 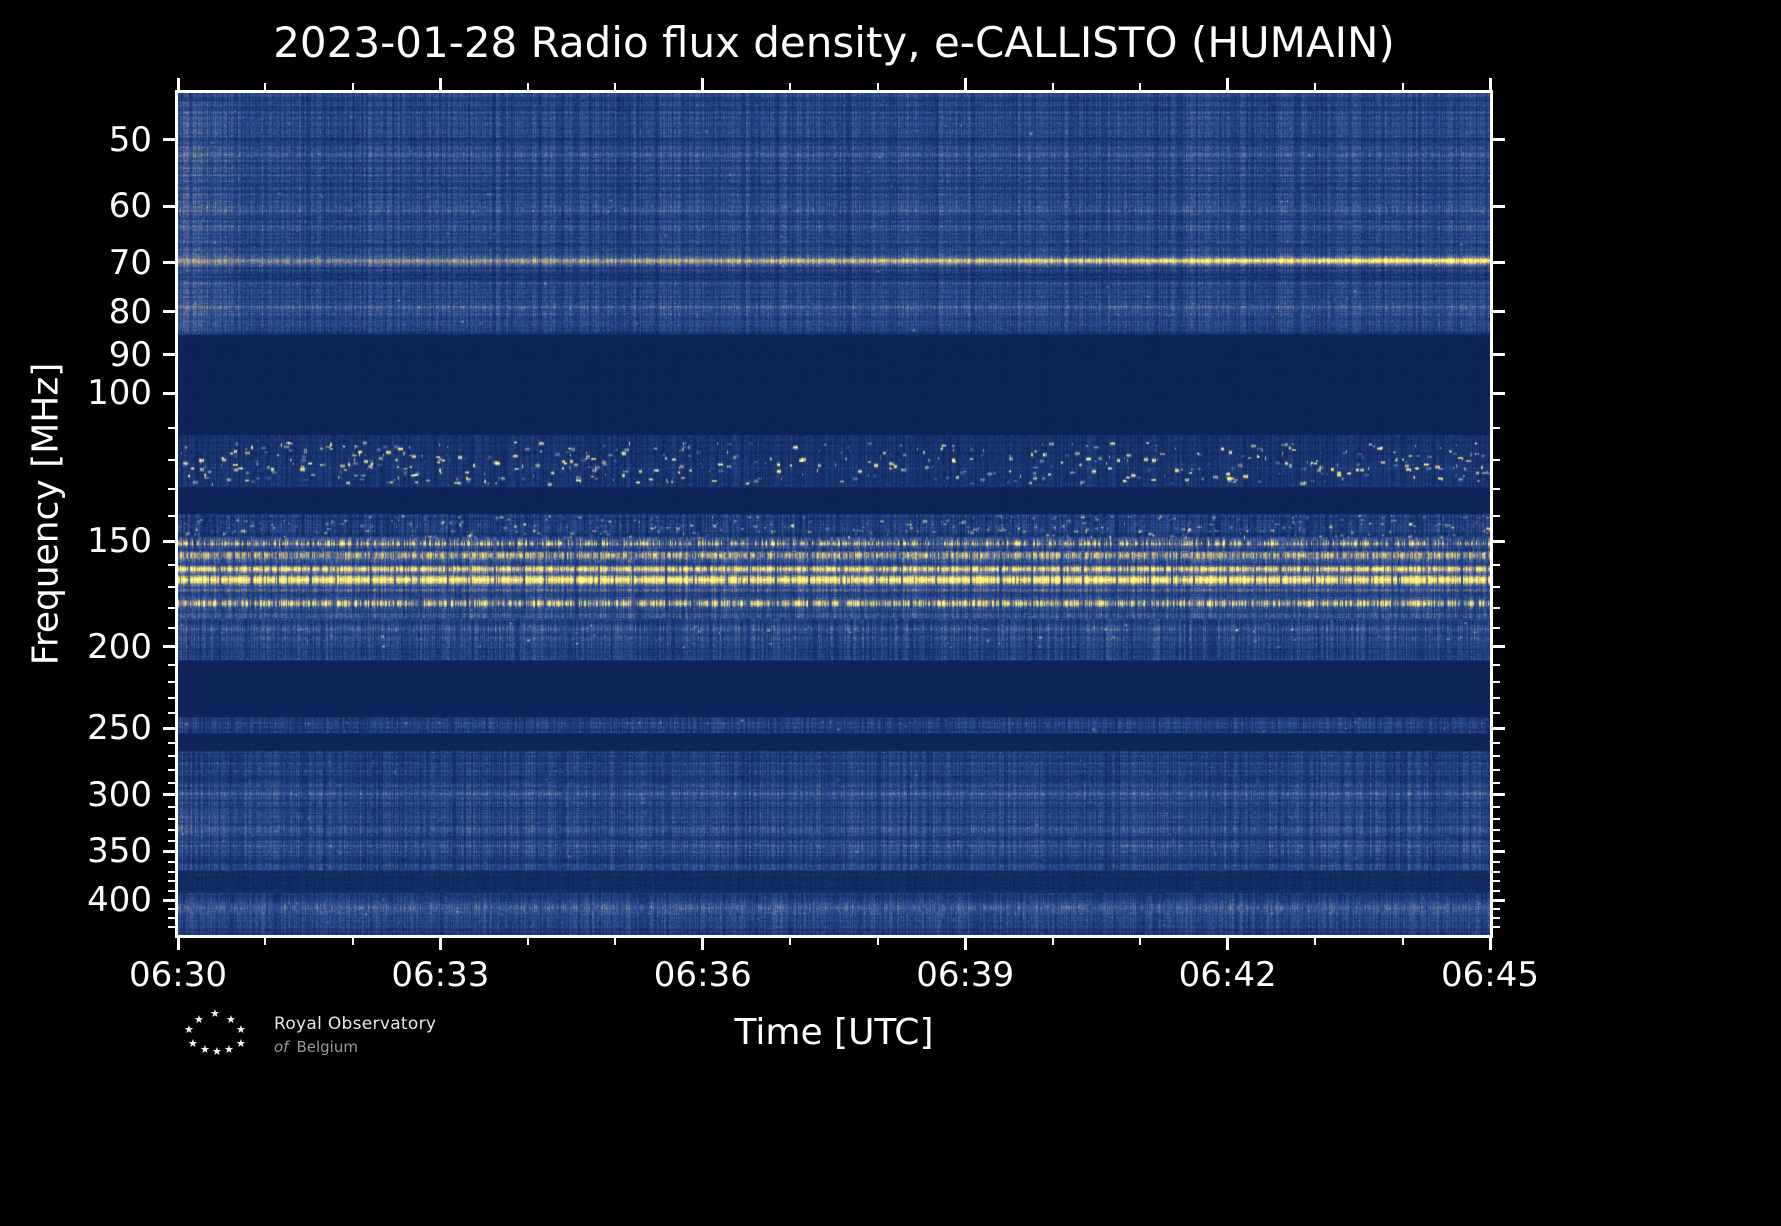 I want to click on y-tick-label: 250, so click(x=119, y=728).